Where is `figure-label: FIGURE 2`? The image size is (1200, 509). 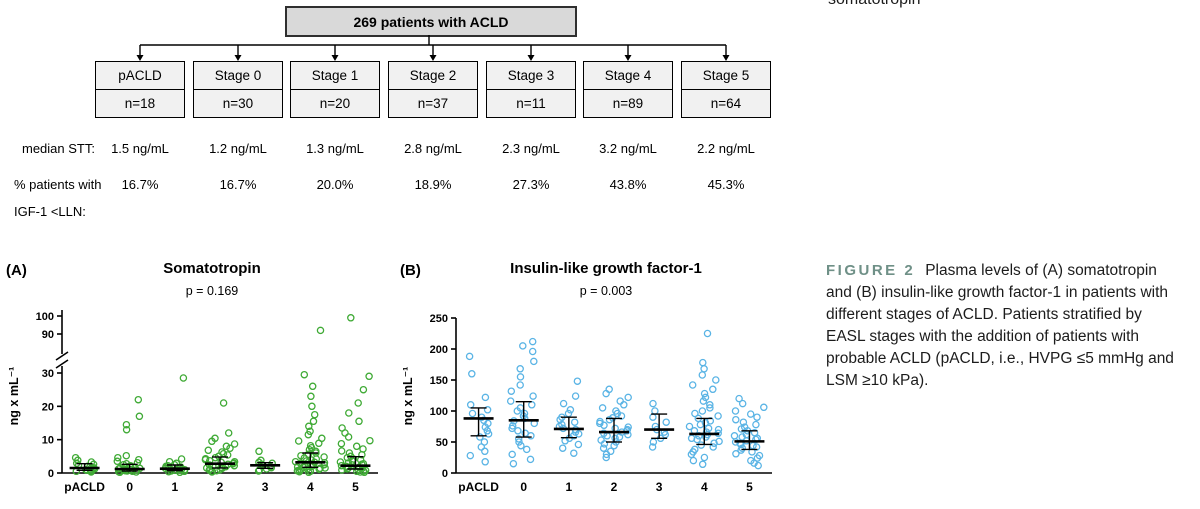
figure-label: FIGURE 2 is located at coordinates (871, 270).